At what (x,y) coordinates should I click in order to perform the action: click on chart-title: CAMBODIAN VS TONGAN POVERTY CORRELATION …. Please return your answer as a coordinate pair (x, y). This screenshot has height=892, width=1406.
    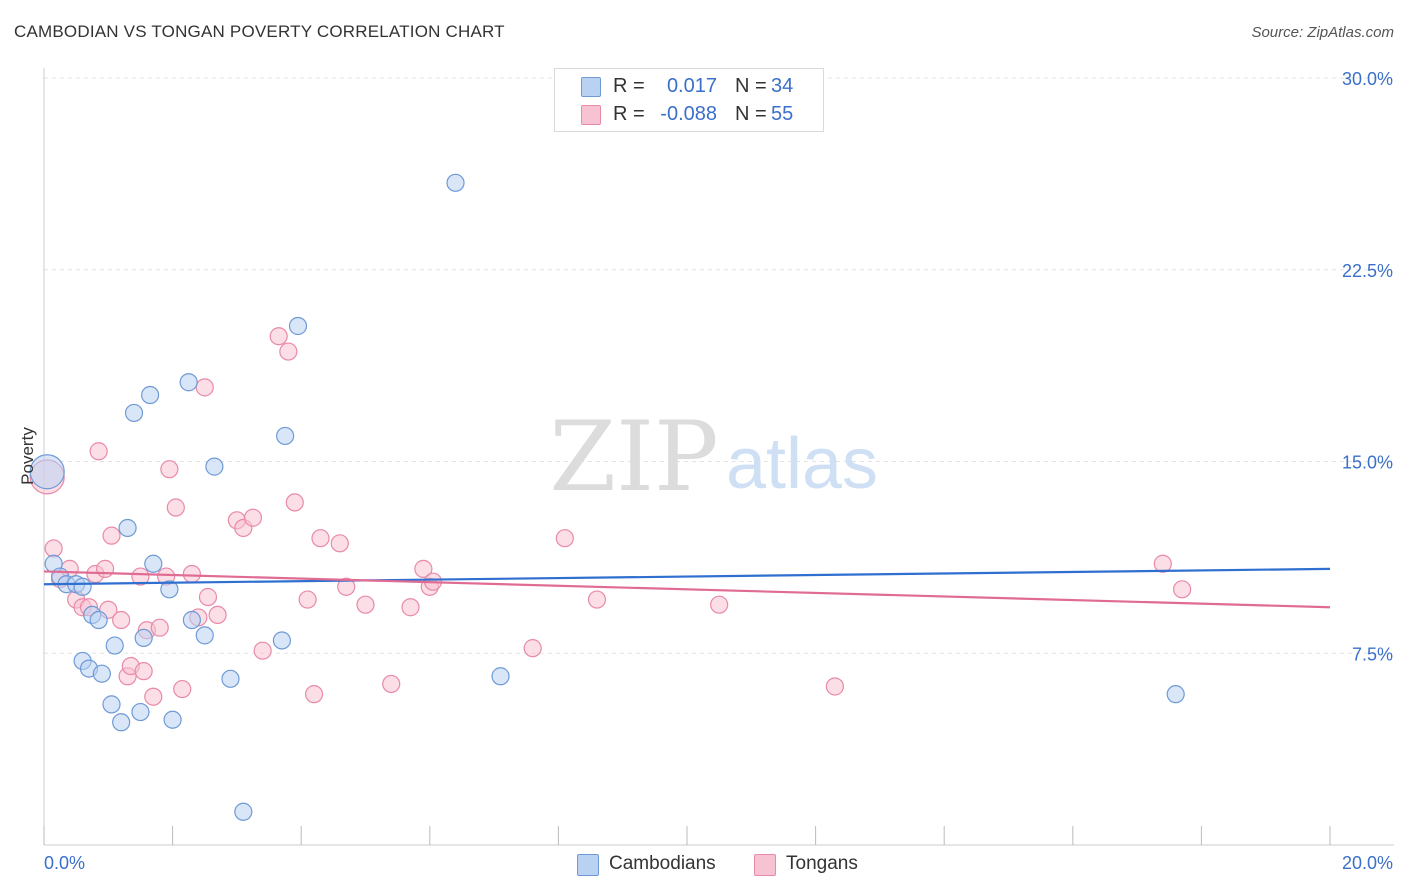
    Looking at the image, I should click on (259, 31).